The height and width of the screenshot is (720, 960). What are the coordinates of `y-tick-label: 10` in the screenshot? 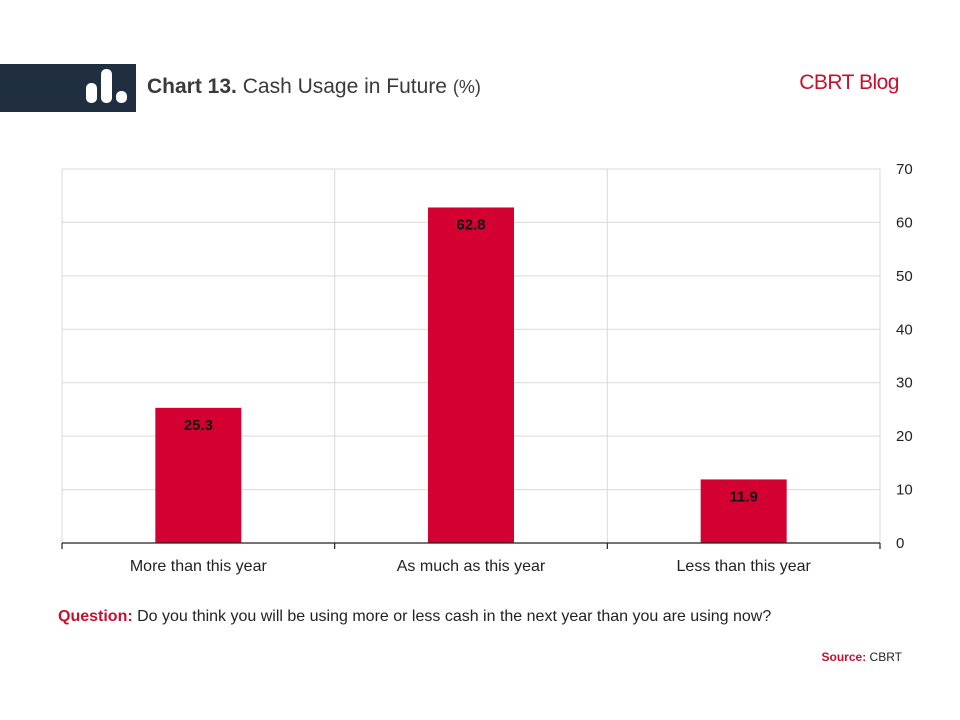 It's located at (904, 490).